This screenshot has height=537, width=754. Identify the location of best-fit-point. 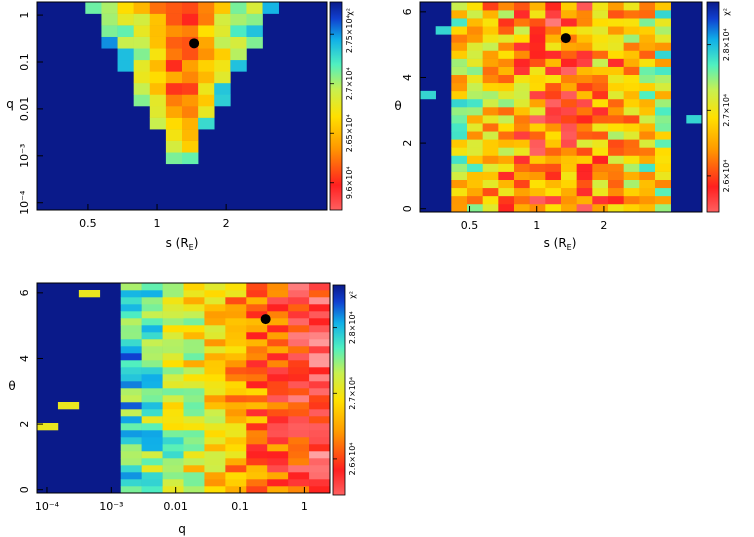
(194, 43).